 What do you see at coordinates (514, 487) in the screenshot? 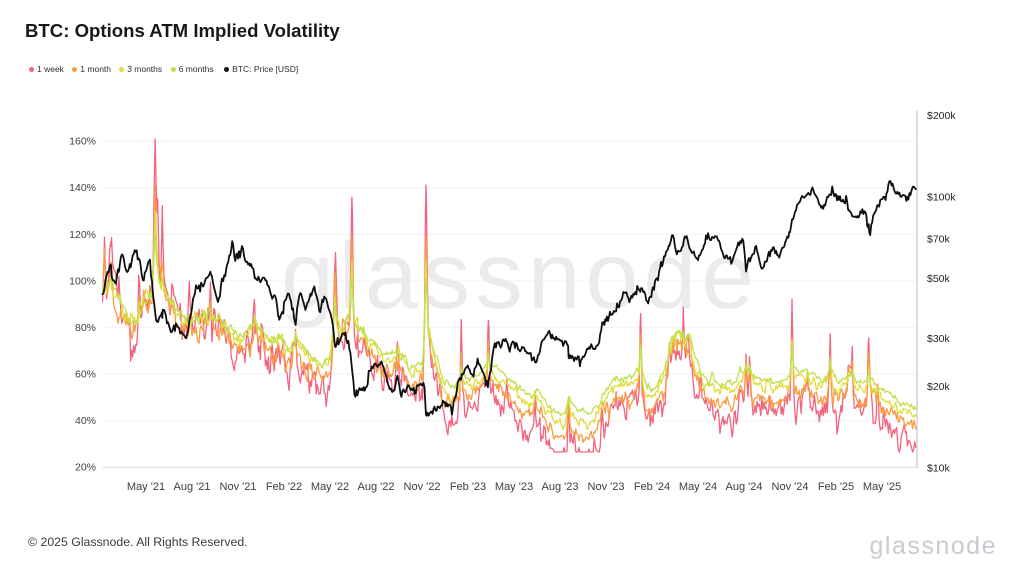
I see `svg-text: May '23` at bounding box center [514, 487].